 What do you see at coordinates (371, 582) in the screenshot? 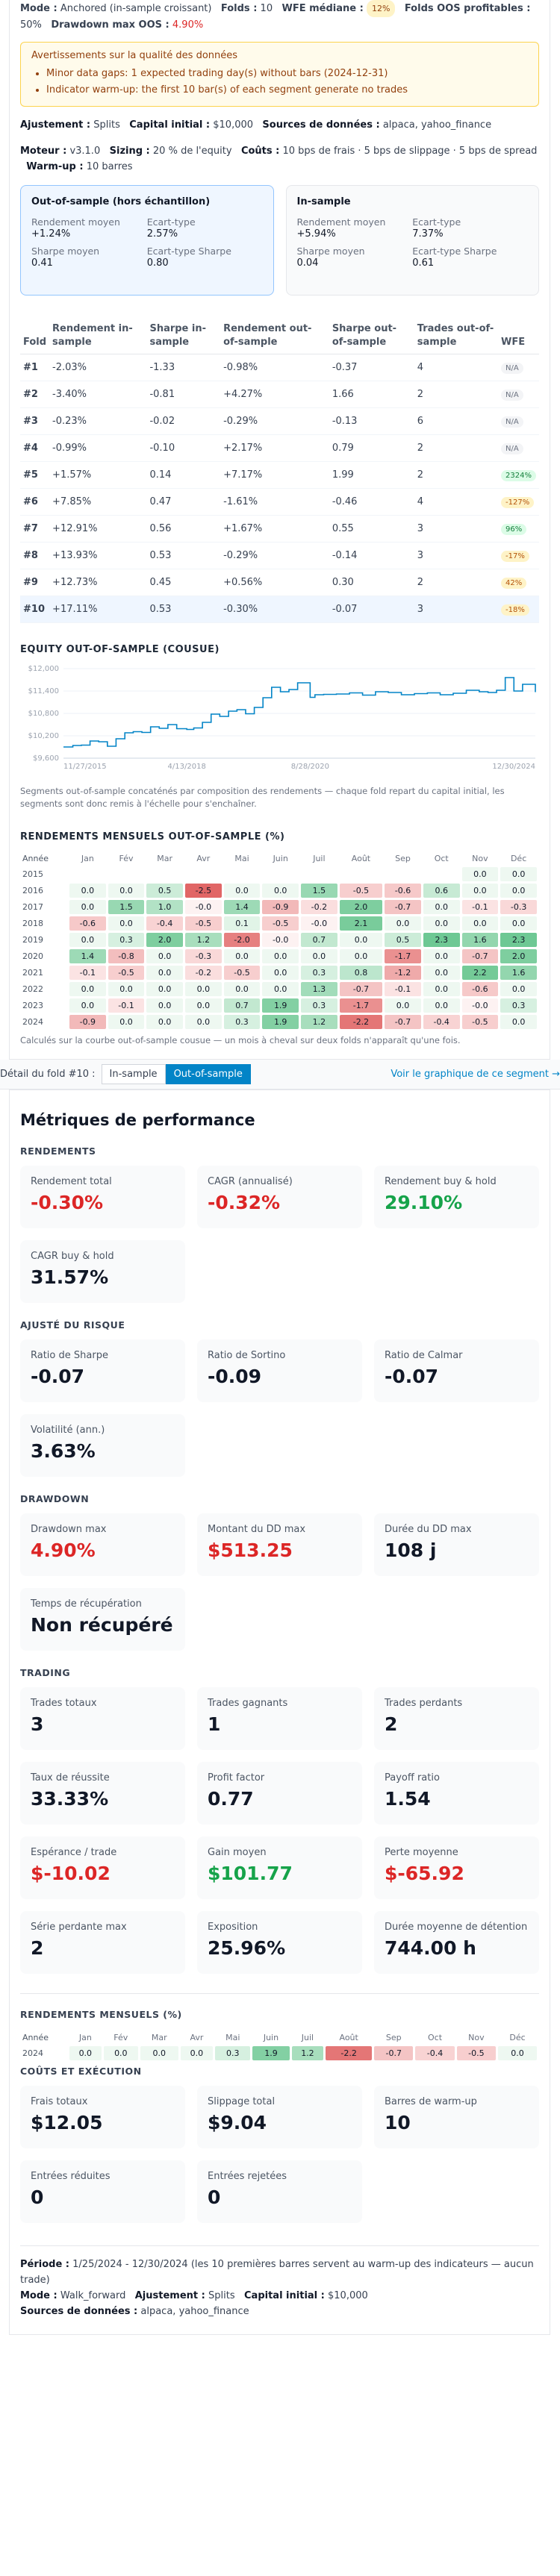
I see `fold-cell-oos-sharpe: 0.30` at bounding box center [371, 582].